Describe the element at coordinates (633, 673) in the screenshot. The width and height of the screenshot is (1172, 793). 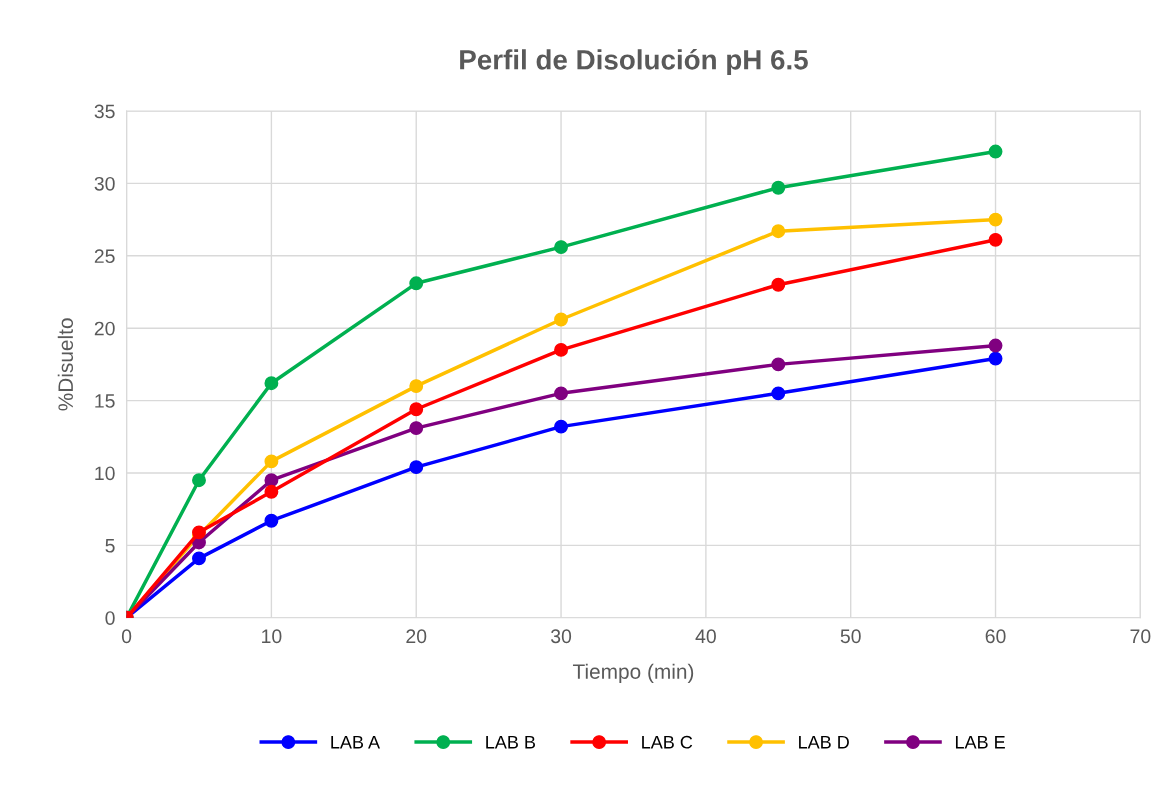
I see `x-axis-title: Tiempo (min)` at that location.